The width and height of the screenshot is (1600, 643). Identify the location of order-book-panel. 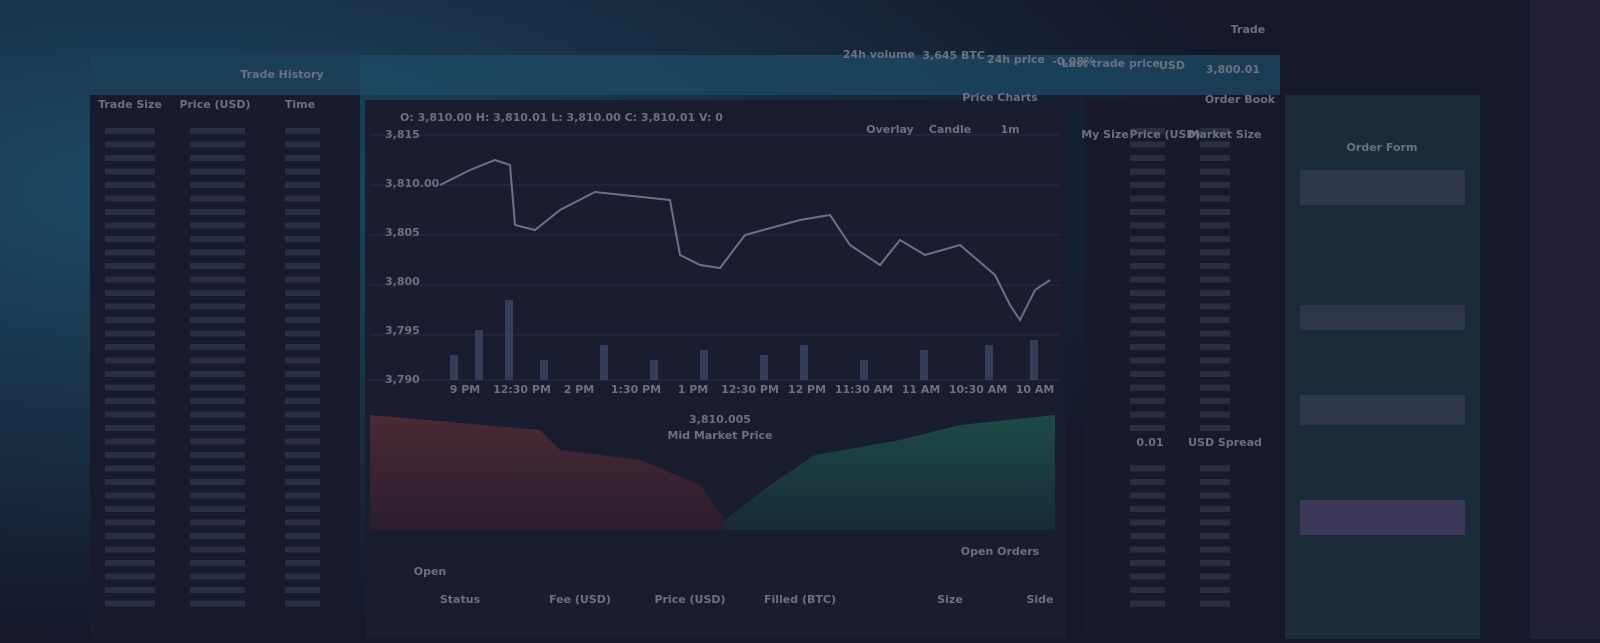
(1182, 369).